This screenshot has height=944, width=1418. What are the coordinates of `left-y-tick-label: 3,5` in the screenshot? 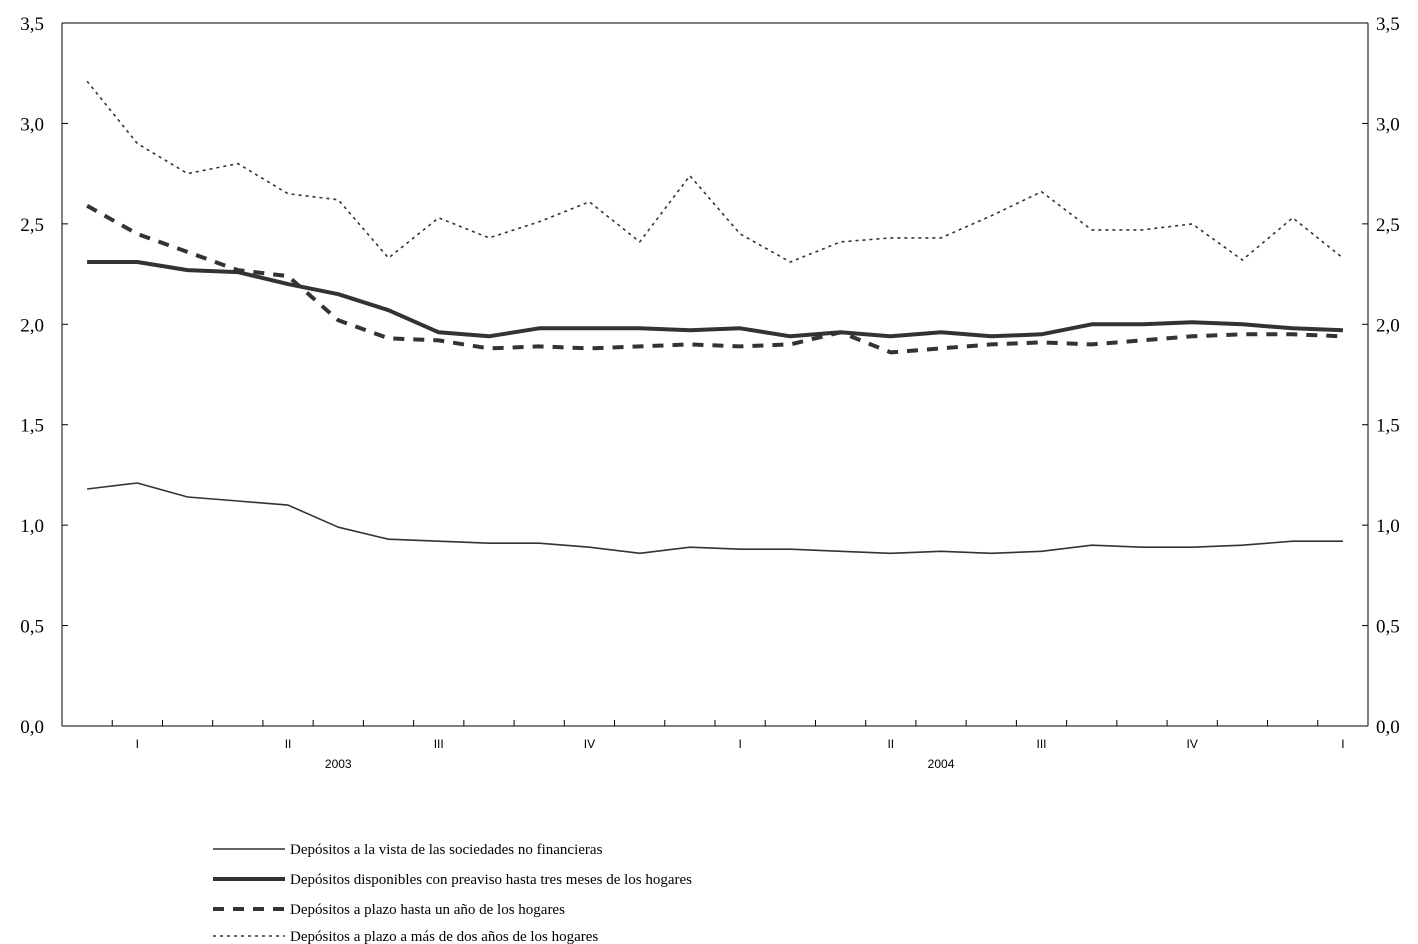 It's located at (32, 24).